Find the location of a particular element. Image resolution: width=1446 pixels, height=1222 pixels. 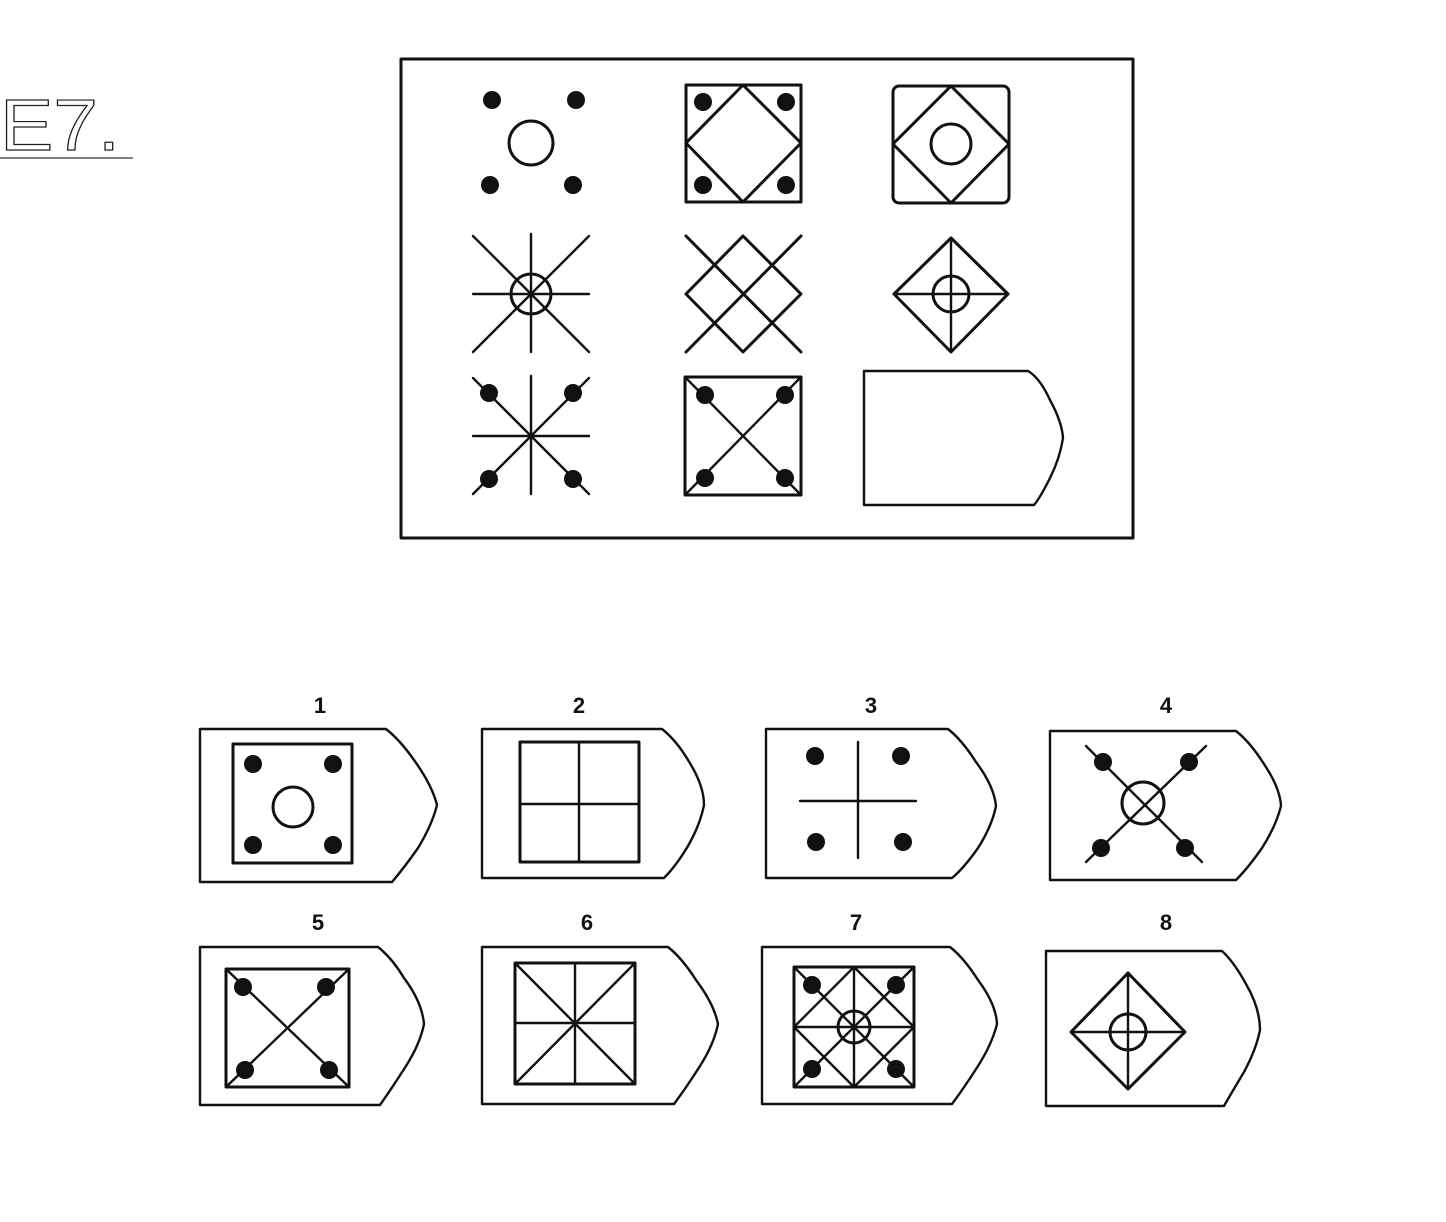

option-8: 8 is located at coordinates (1153, 1009).